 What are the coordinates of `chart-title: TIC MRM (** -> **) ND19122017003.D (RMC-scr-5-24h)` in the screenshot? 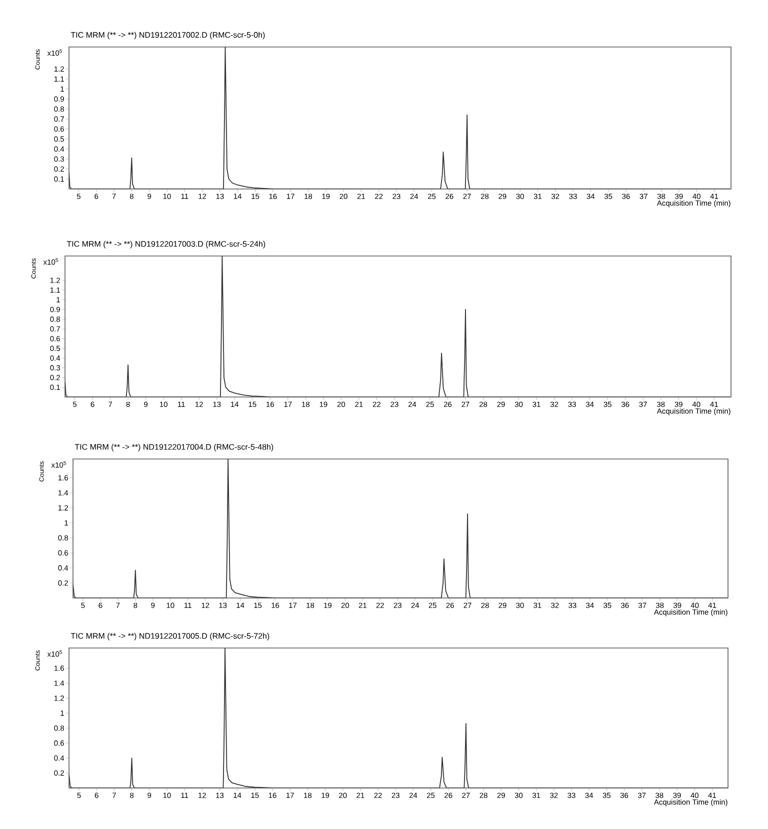 It's located at (166, 244).